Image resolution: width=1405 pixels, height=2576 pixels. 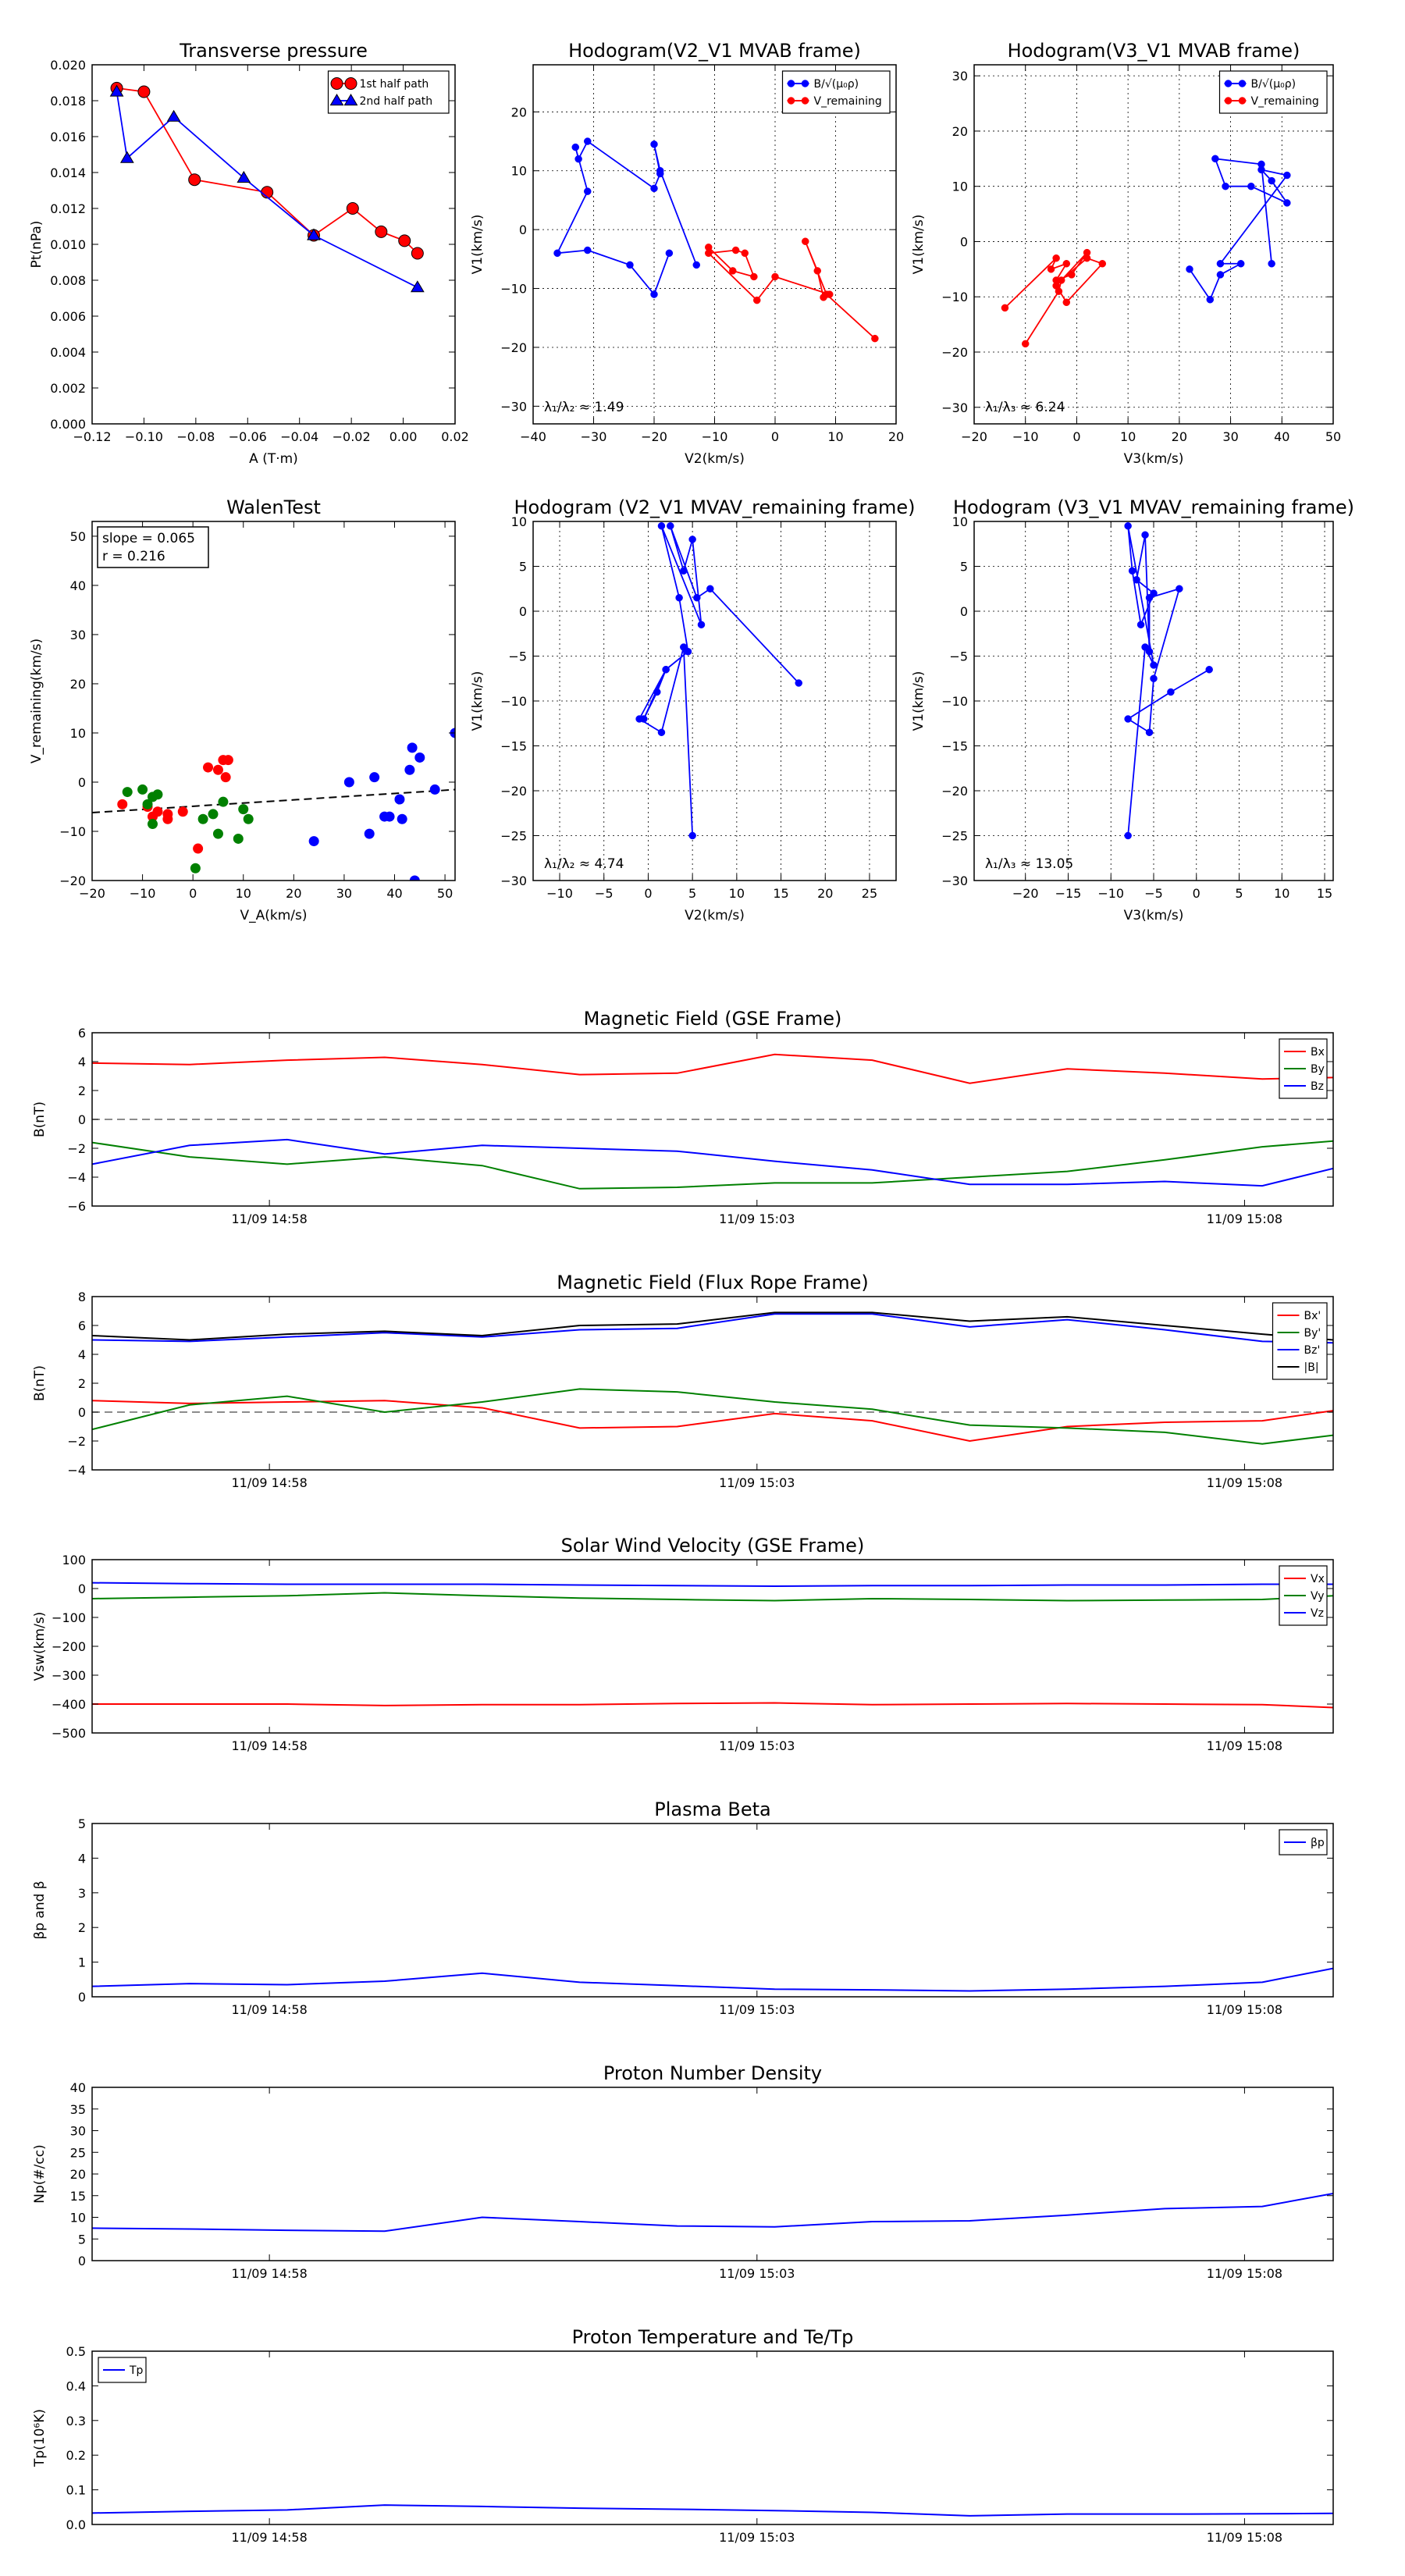 I want to click on legend: Tp, so click(x=122, y=2370).